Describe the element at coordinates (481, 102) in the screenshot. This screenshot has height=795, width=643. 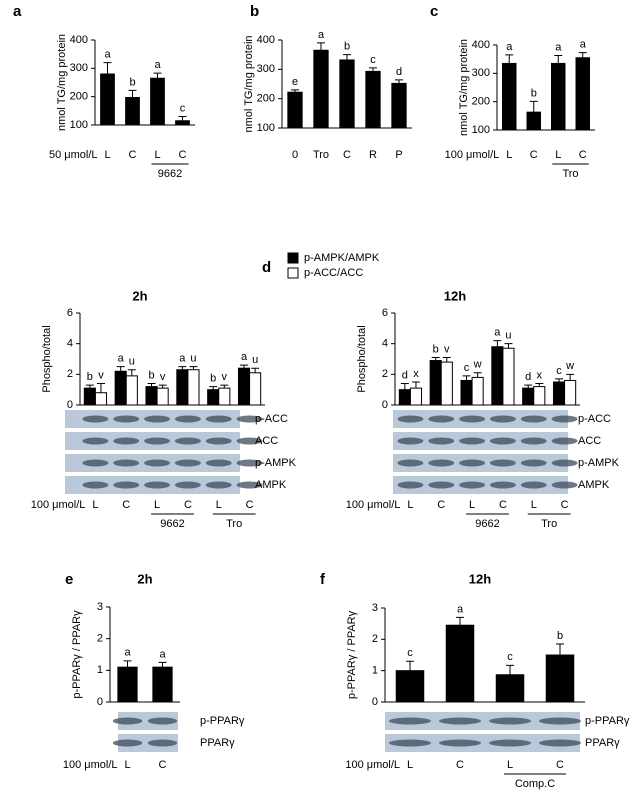
I see `y-tick-label: 200` at that location.